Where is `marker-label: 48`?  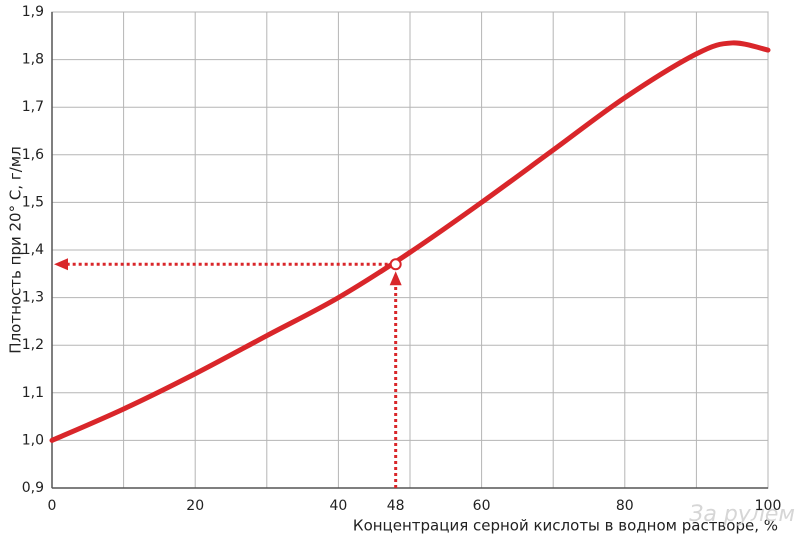
marker-label: 48 is located at coordinates (396, 506).